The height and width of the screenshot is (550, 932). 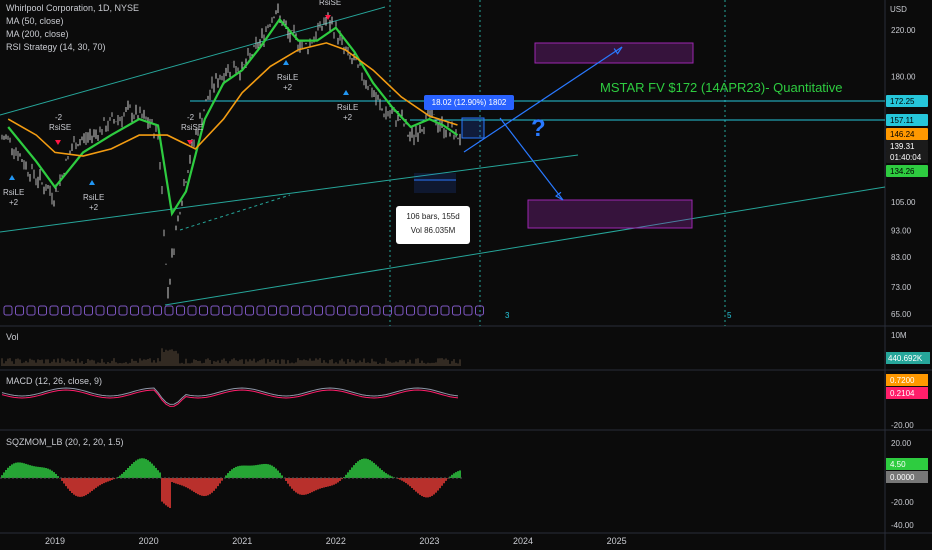 What do you see at coordinates (902, 380) in the screenshot?
I see `macd-tag-label: 0.7200` at bounding box center [902, 380].